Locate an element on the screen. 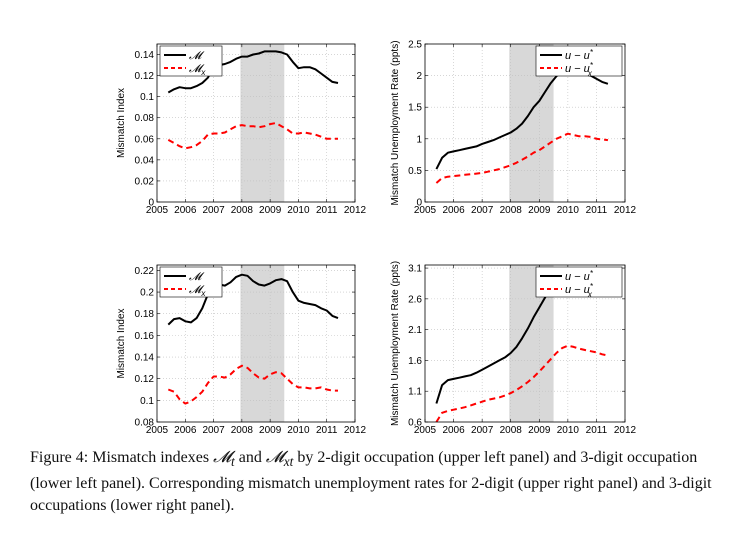  y-tick-label: 2 is located at coordinates (419, 76).